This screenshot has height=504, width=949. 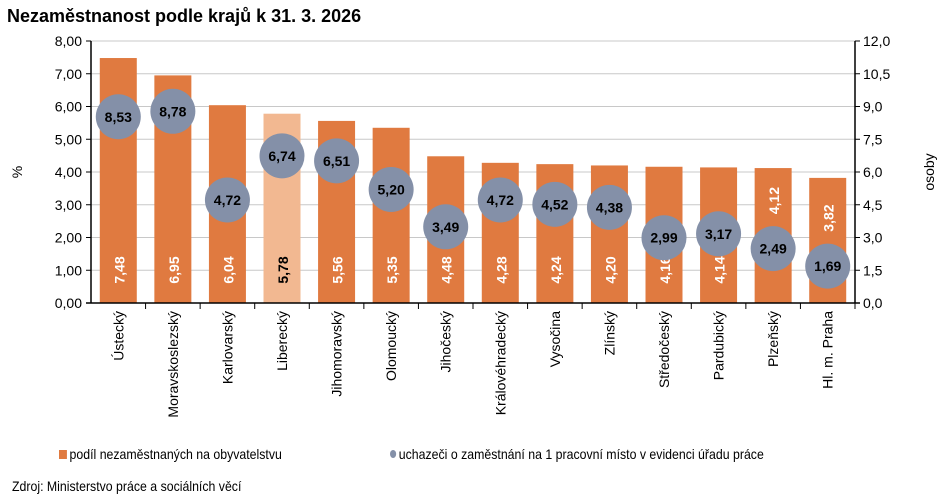 What do you see at coordinates (17, 172) in the screenshot?
I see `y-axis-label: %` at bounding box center [17, 172].